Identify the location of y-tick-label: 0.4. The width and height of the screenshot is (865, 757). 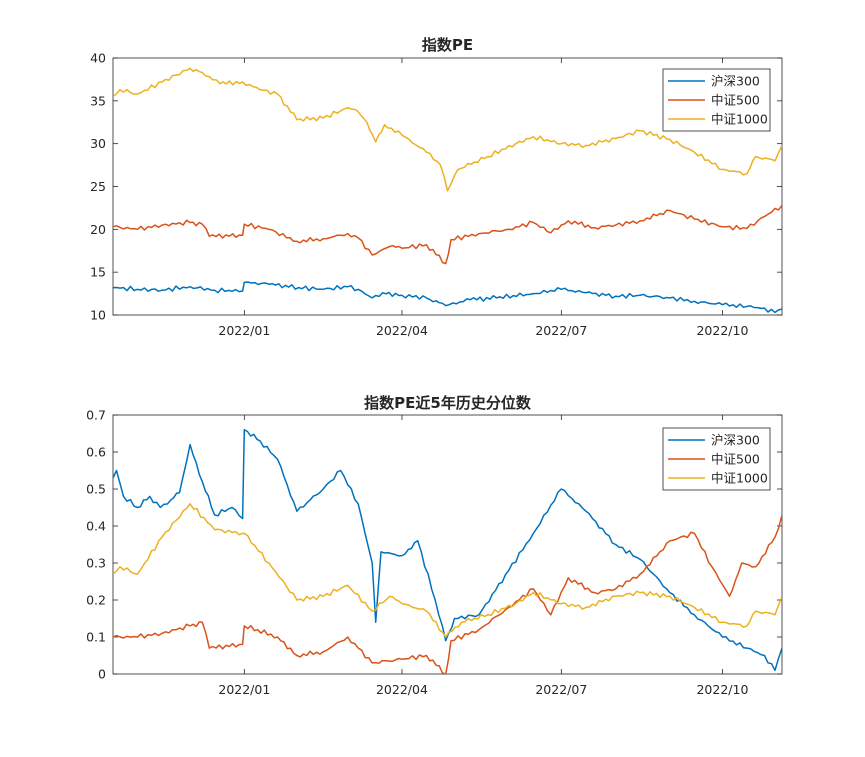
(96, 526).